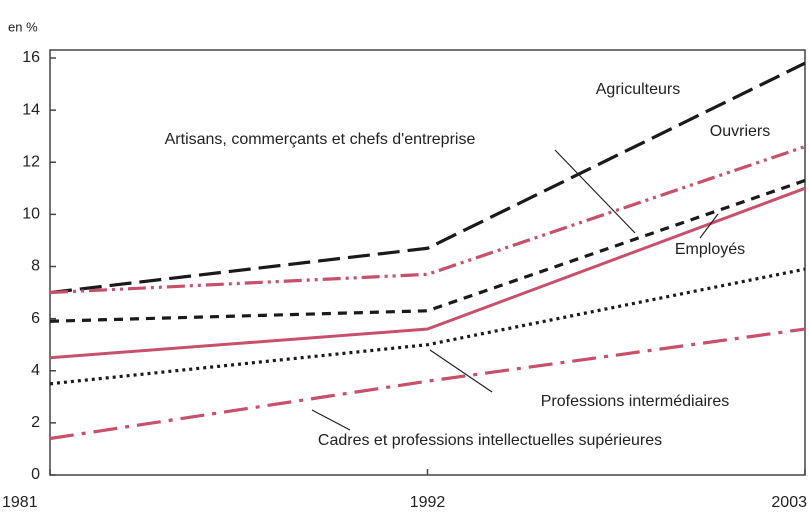 This screenshot has width=809, height=523. Describe the element at coordinates (428, 502) in the screenshot. I see `x-tick-label: 1992` at that location.